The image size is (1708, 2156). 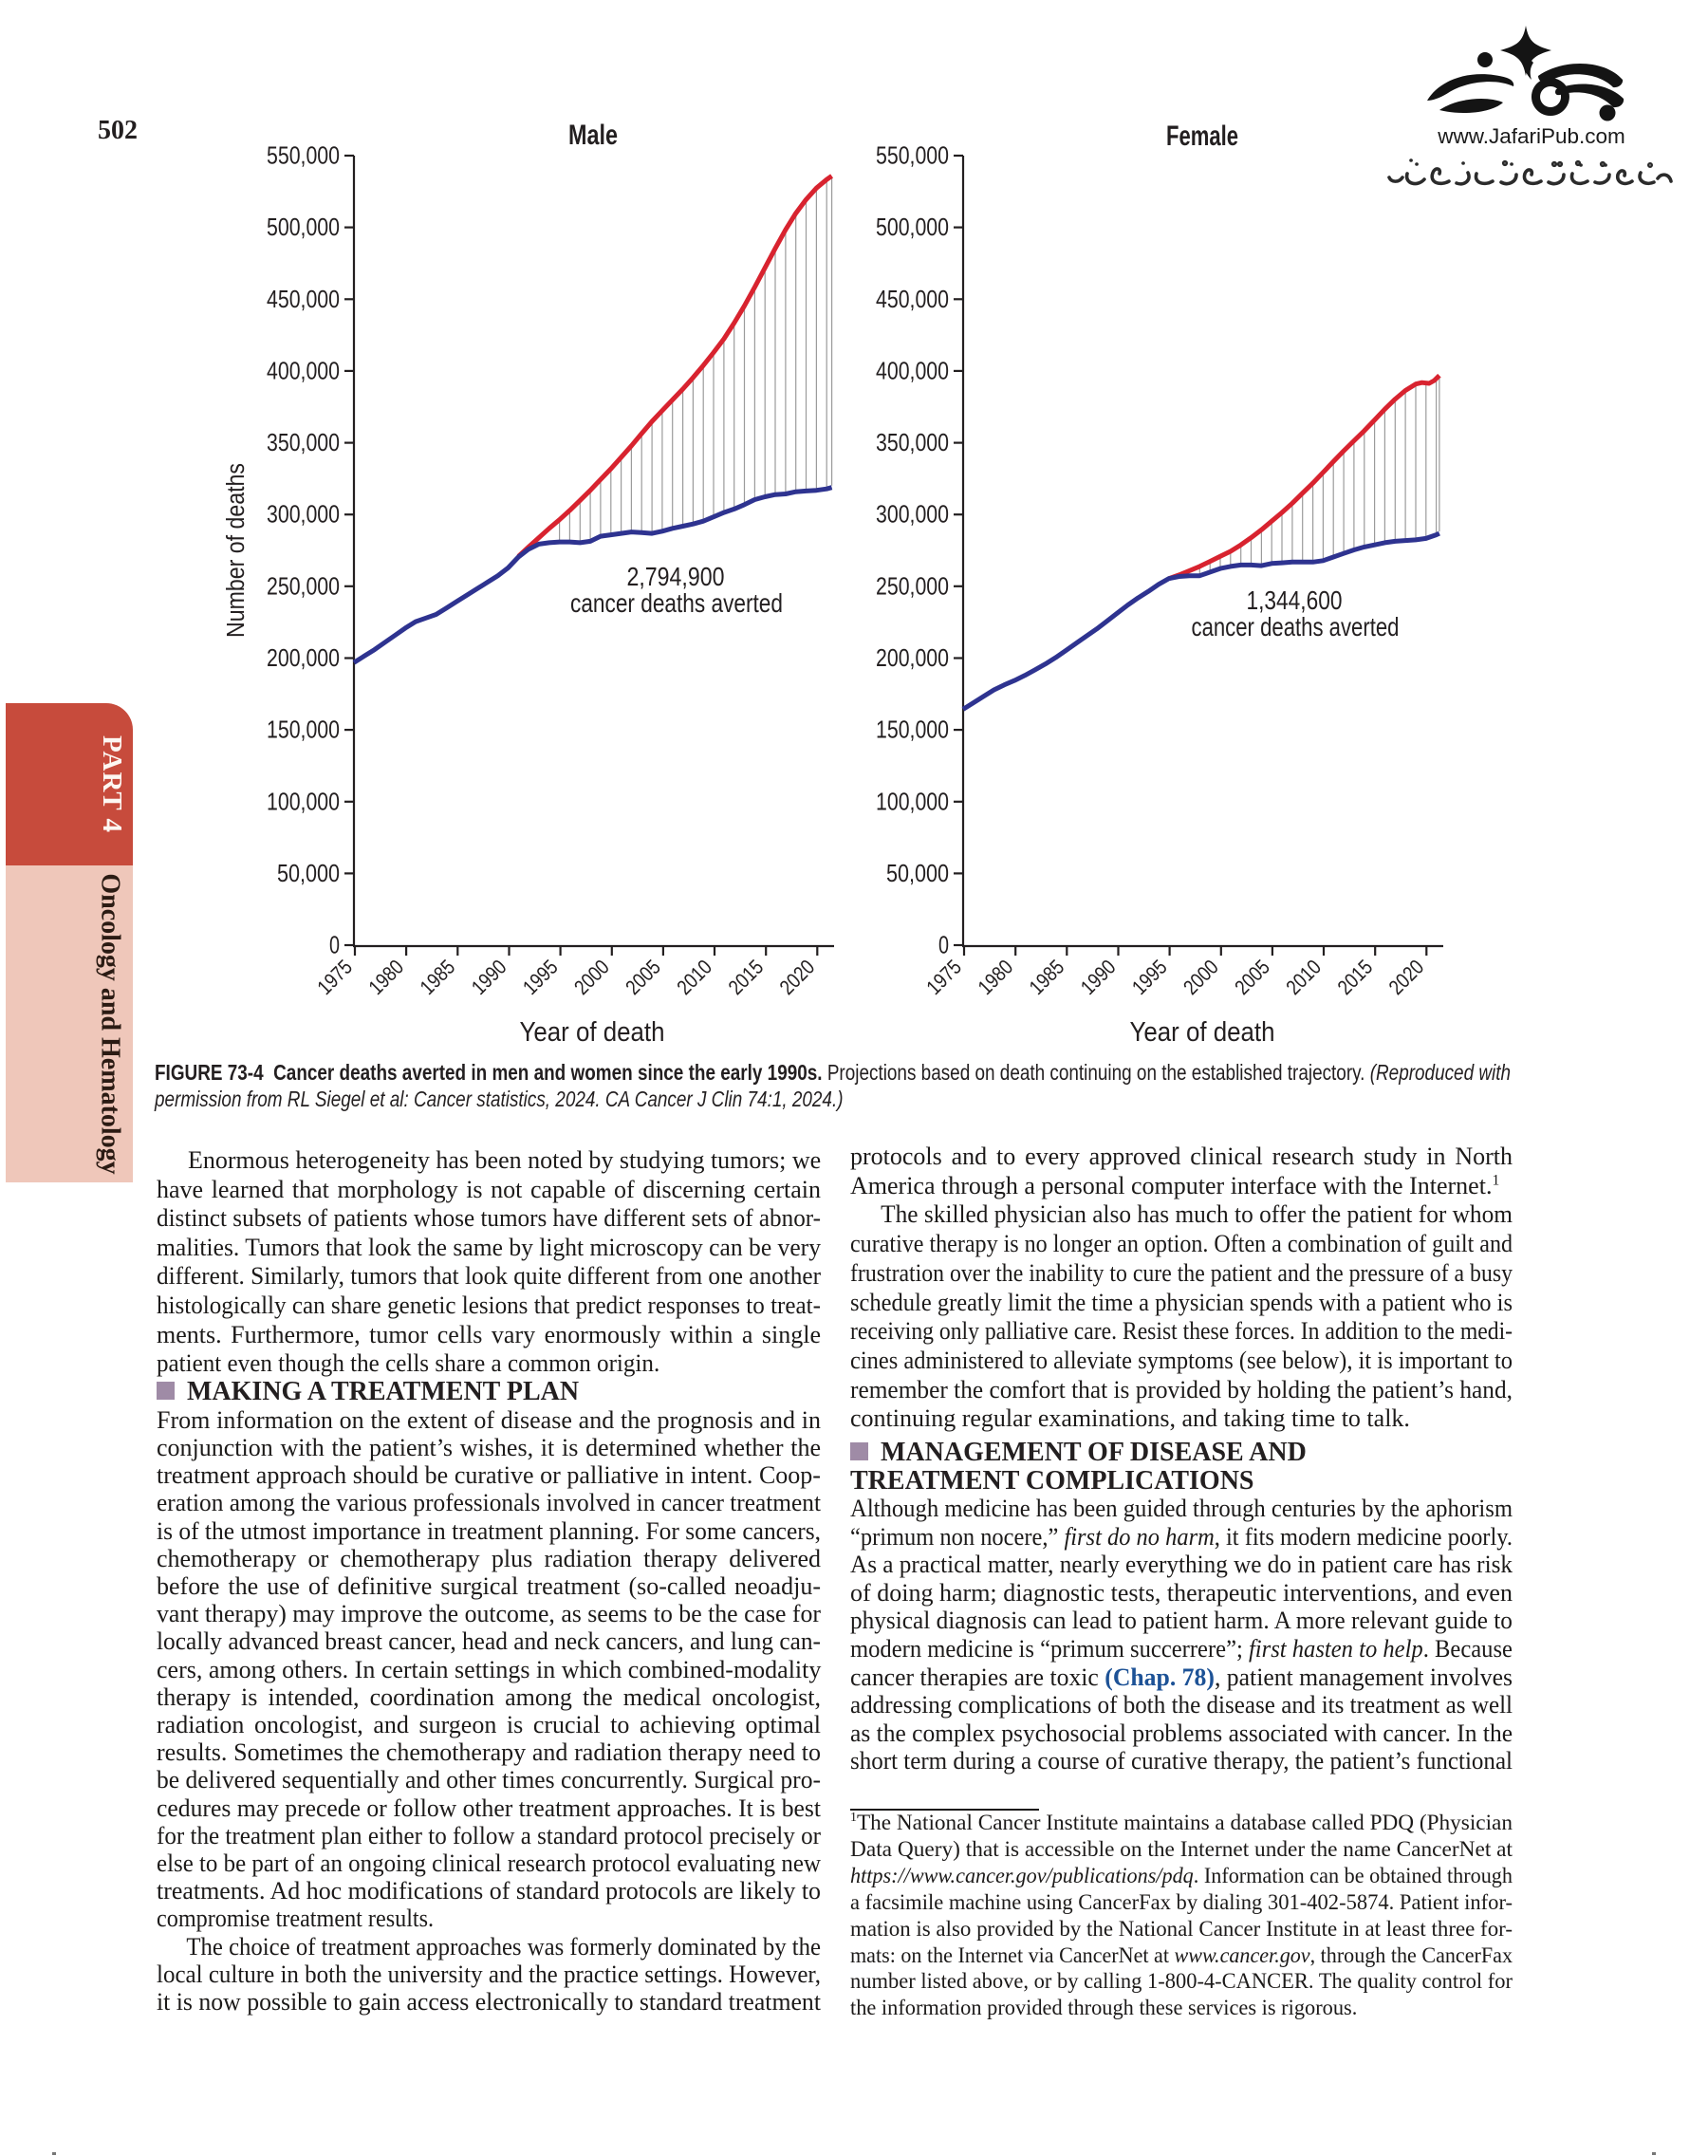 I want to click on svg-text: www.JafariPub.com, so click(x=1531, y=136).